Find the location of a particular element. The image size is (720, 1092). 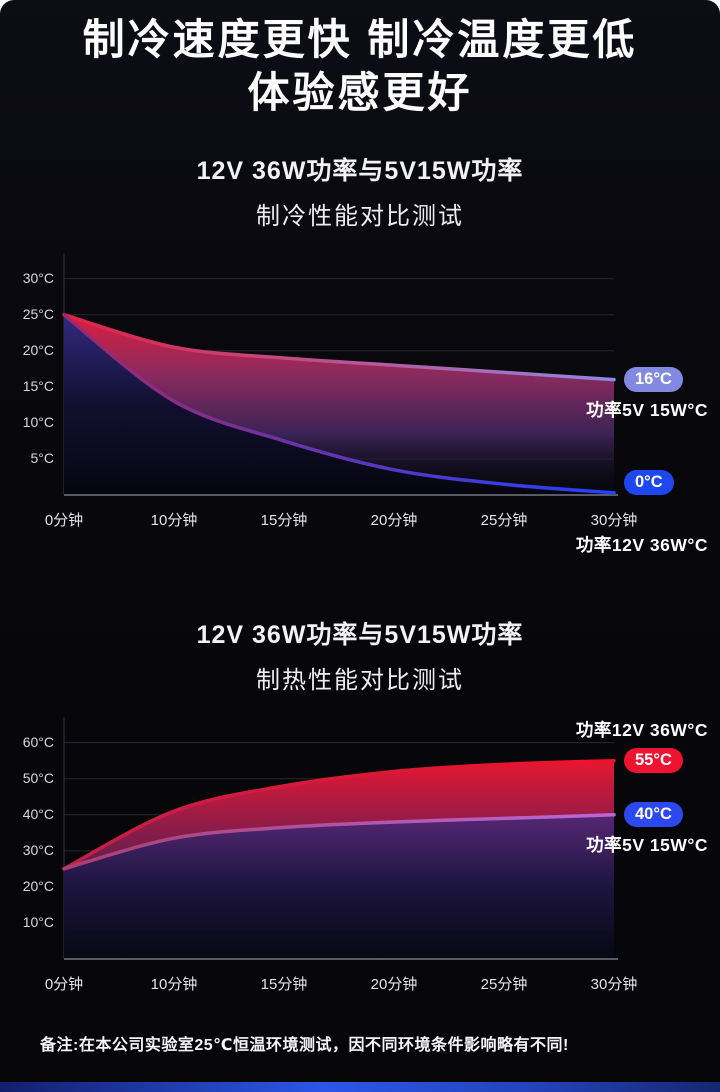

heating-chart-subtitle: 制热性能对比测试 is located at coordinates (360, 680).